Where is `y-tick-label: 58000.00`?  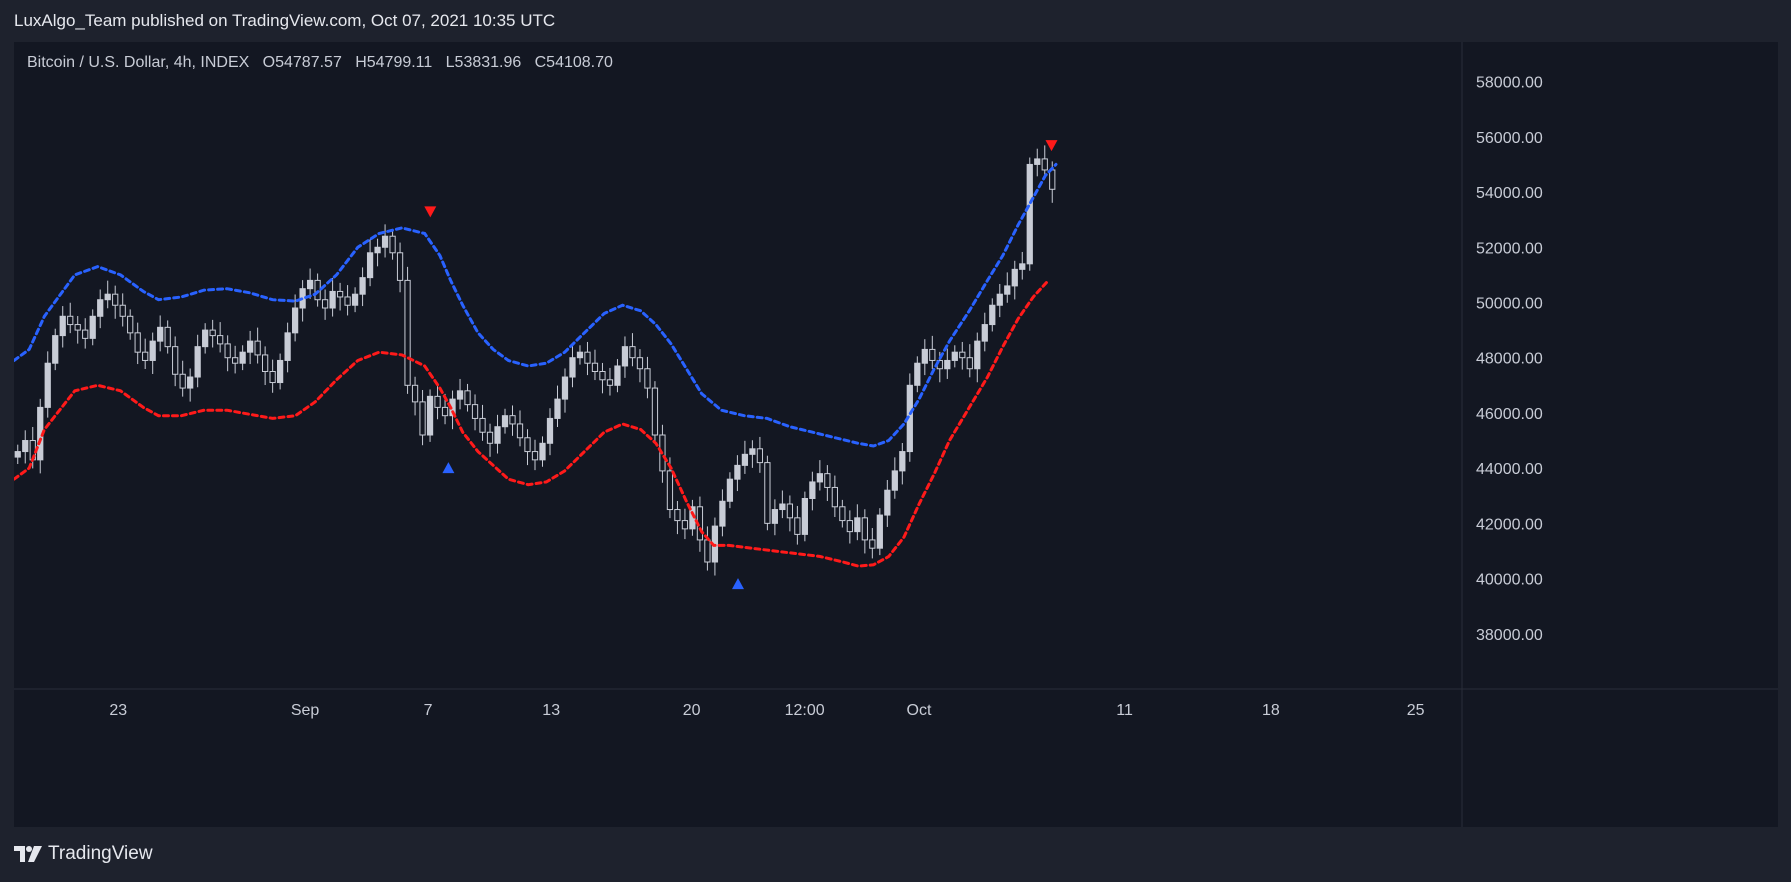 y-tick-label: 58000.00 is located at coordinates (1509, 83).